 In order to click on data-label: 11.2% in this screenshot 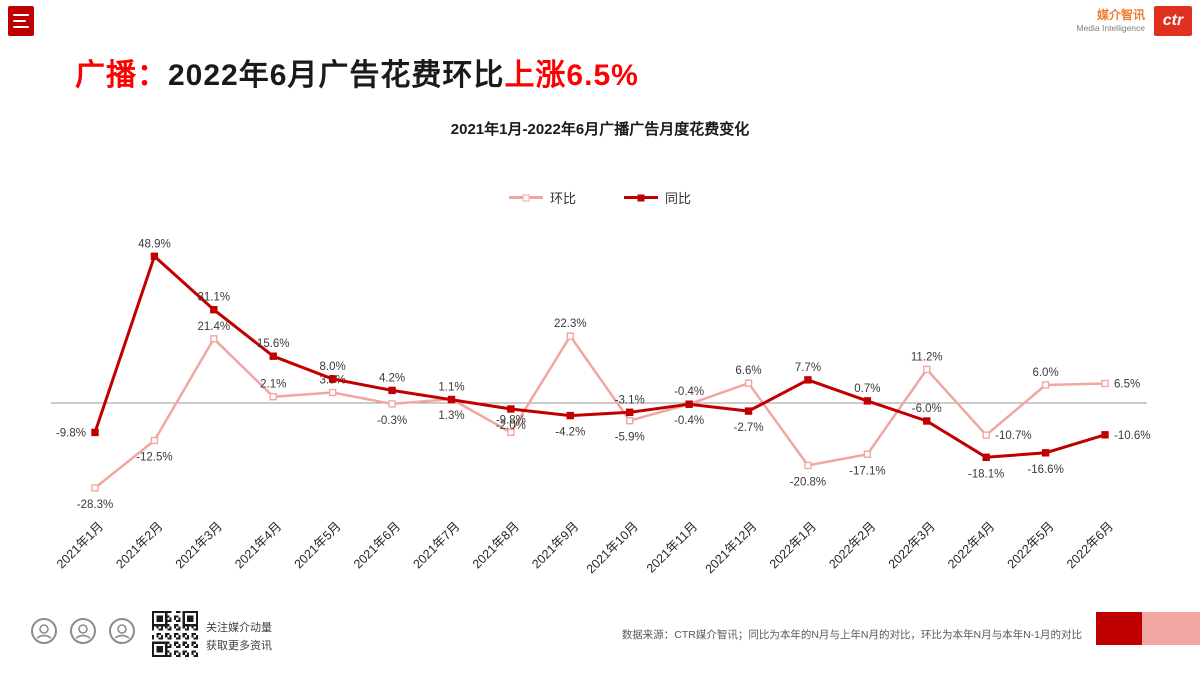, I will do `click(927, 357)`.